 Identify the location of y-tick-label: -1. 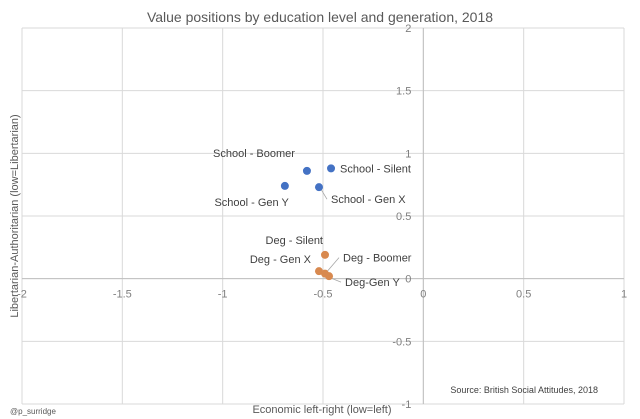
(407, 405).